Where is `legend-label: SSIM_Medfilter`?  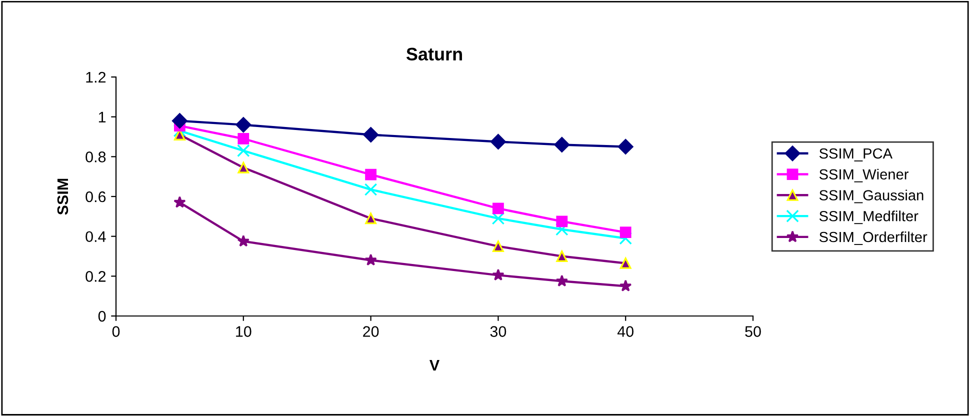 legend-label: SSIM_Medfilter is located at coordinates (868, 217).